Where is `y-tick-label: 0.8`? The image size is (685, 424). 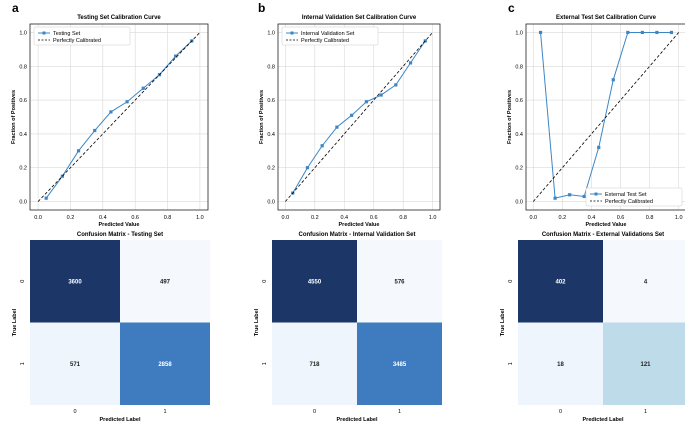
y-tick-label: 0.8 is located at coordinates (519, 67).